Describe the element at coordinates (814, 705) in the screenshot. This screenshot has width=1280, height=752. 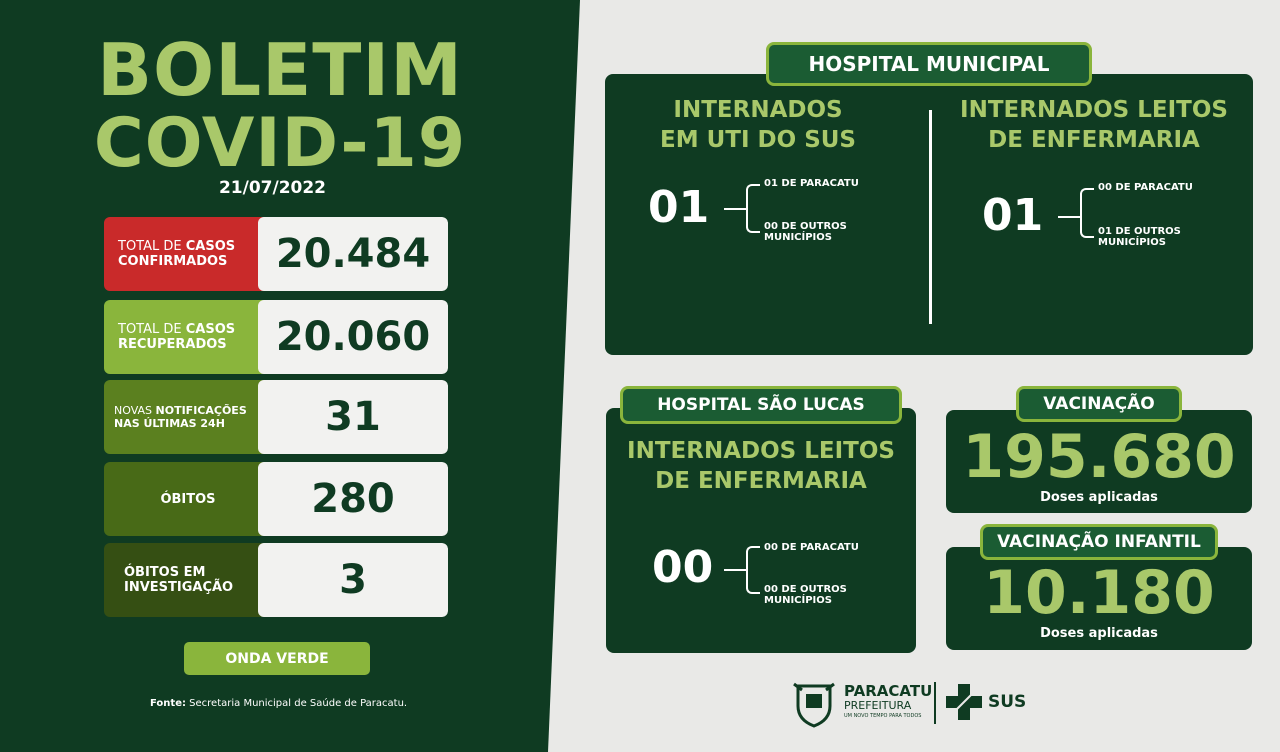
I see `coat-of-arms-icon` at that location.